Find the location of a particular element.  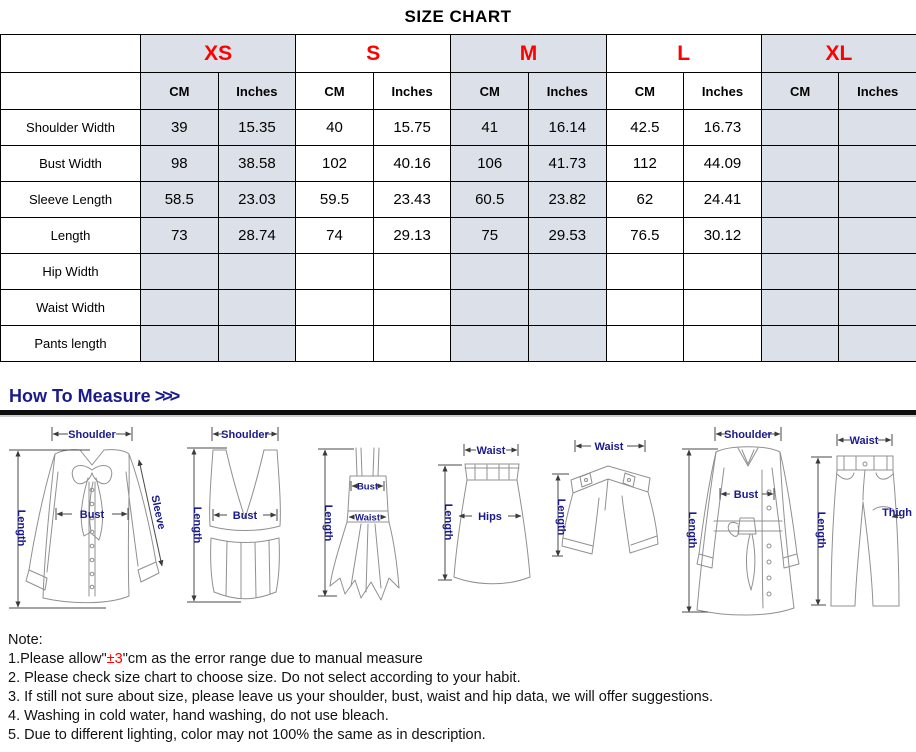

vest-drawing is located at coordinates (244, 524).